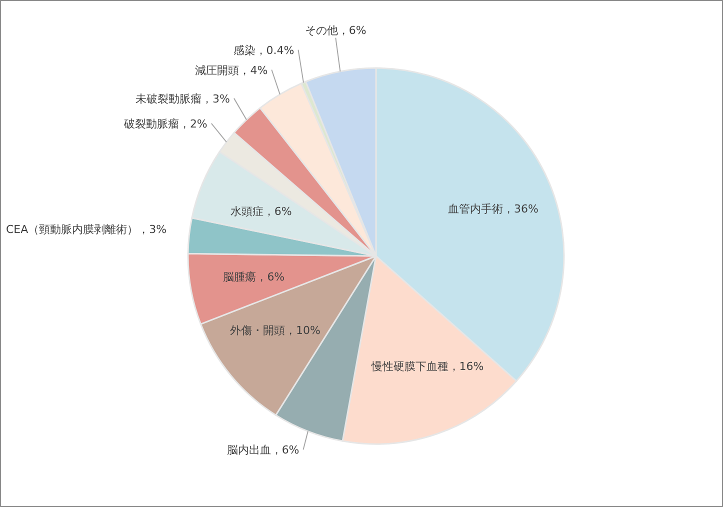 The image size is (723, 507). Describe the element at coordinates (427, 367) in the screenshot. I see `slice-label: 慢性硬膜下血種，16%` at that location.